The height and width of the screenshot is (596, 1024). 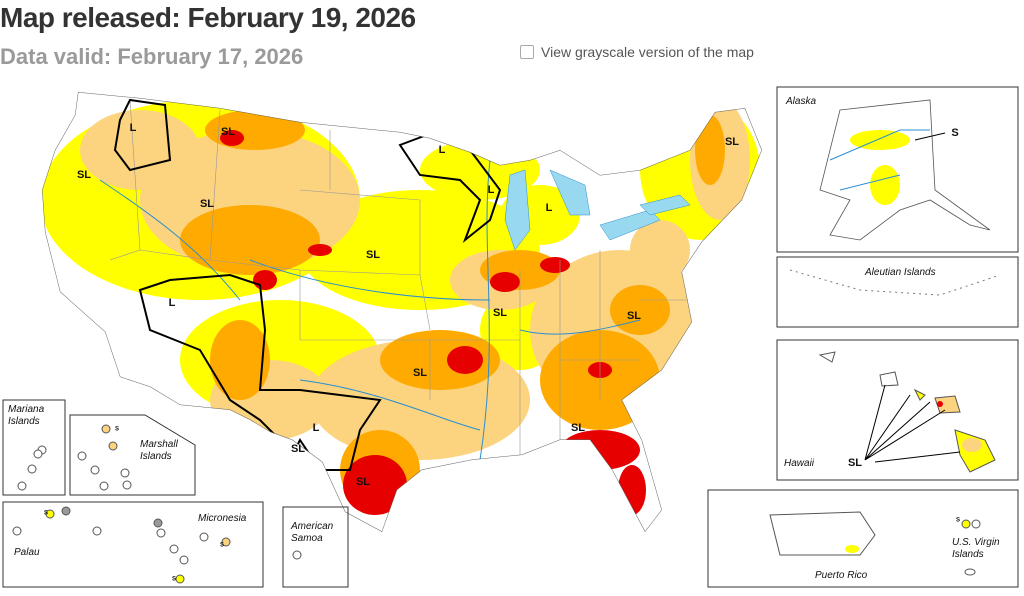 What do you see at coordinates (159, 444) in the screenshot?
I see `inset-label: Marshall` at bounding box center [159, 444].